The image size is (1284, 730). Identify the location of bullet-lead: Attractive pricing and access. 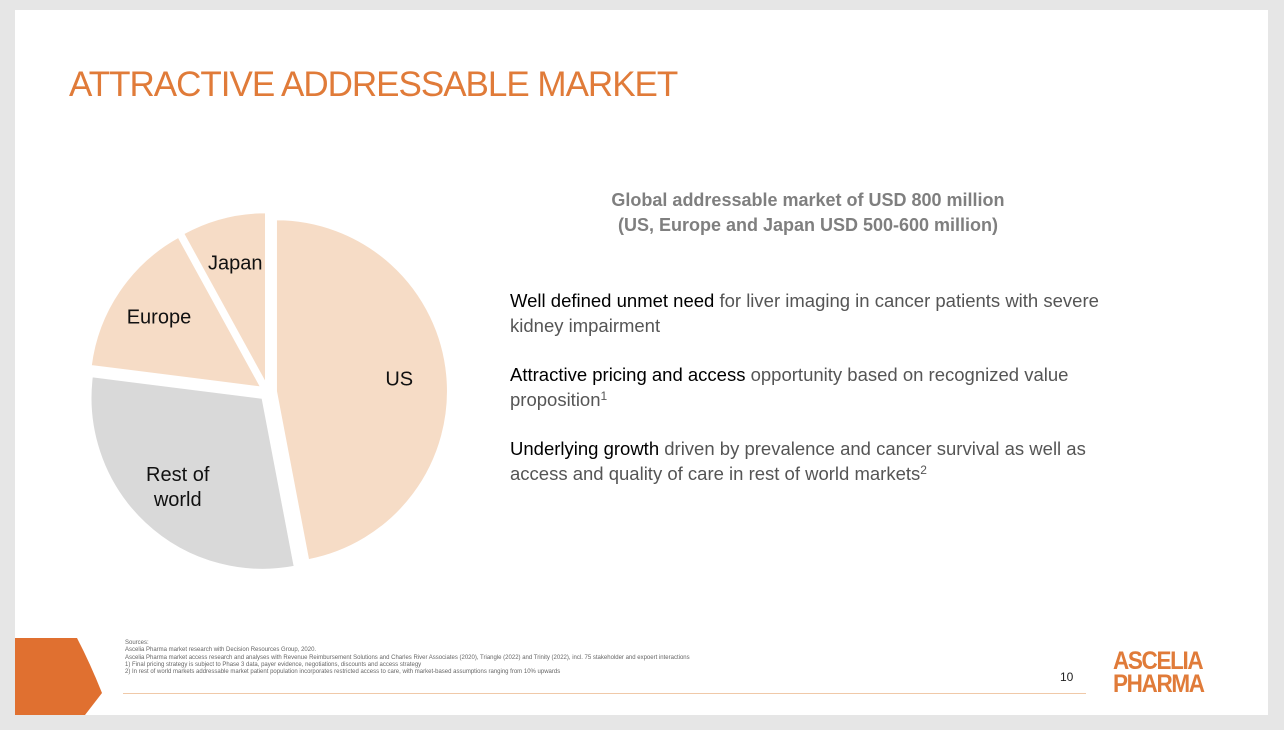
(628, 374).